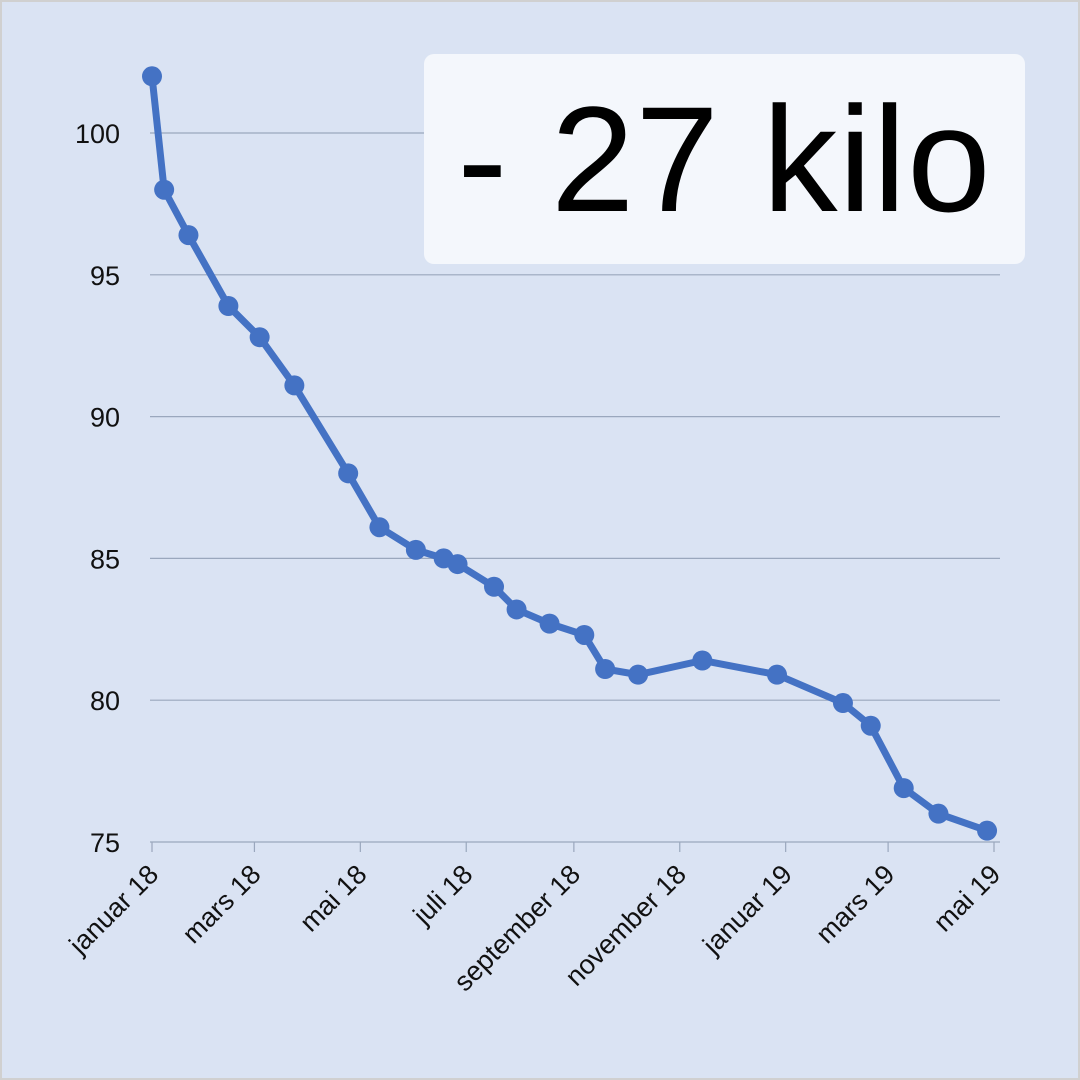 The image size is (1080, 1080). Describe the element at coordinates (105, 418) in the screenshot. I see `y-tick-label-90: 90` at that location.